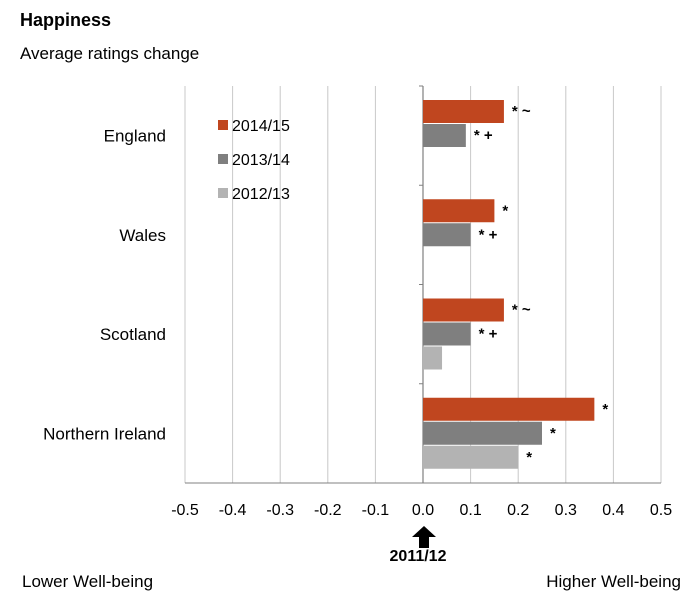 The height and width of the screenshot is (595, 687). Describe the element at coordinates (261, 126) in the screenshot. I see `legend-label: 2014/15` at that location.